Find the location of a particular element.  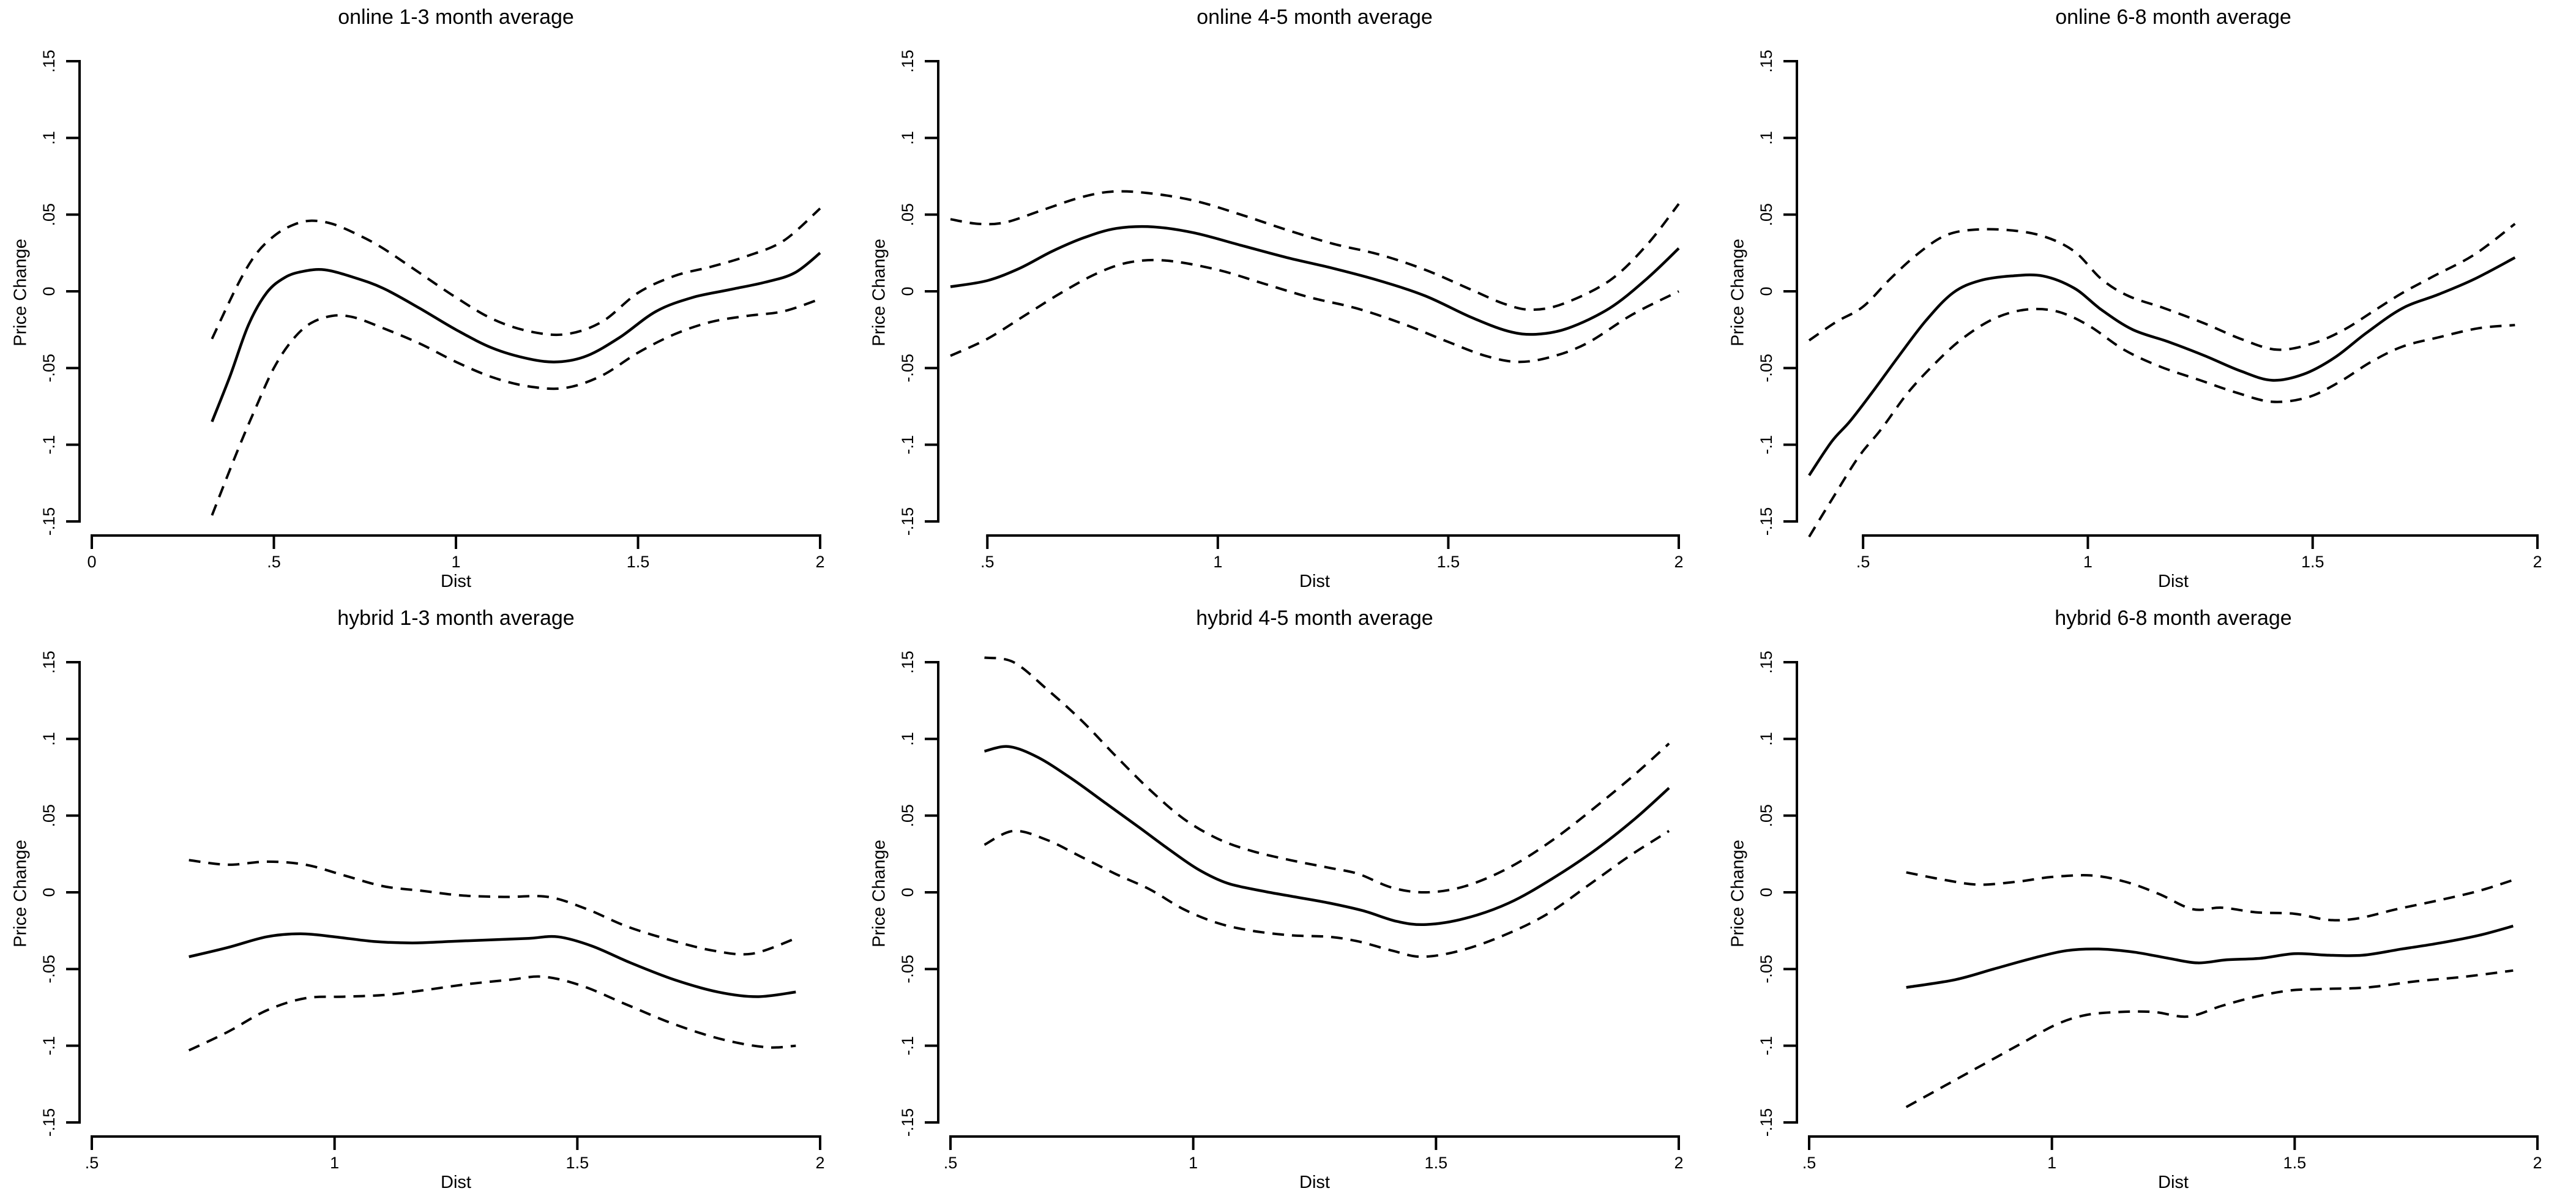

chart-title: hybrid 4-5 month average is located at coordinates (1314, 619).